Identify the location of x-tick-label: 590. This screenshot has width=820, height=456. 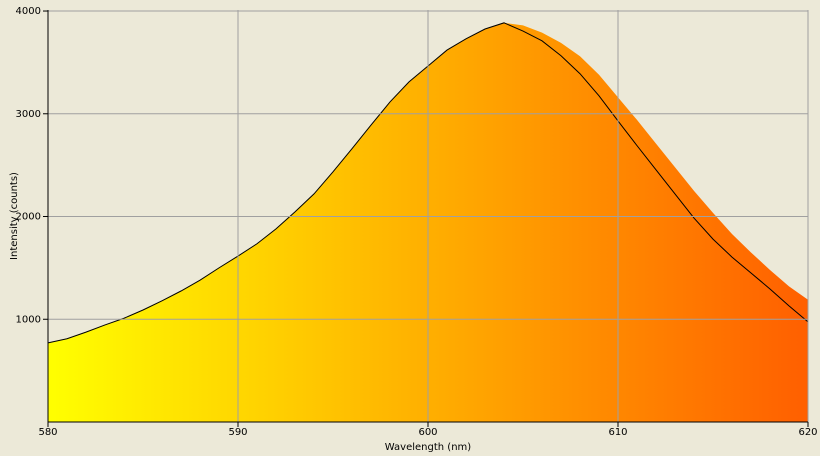
(237, 432).